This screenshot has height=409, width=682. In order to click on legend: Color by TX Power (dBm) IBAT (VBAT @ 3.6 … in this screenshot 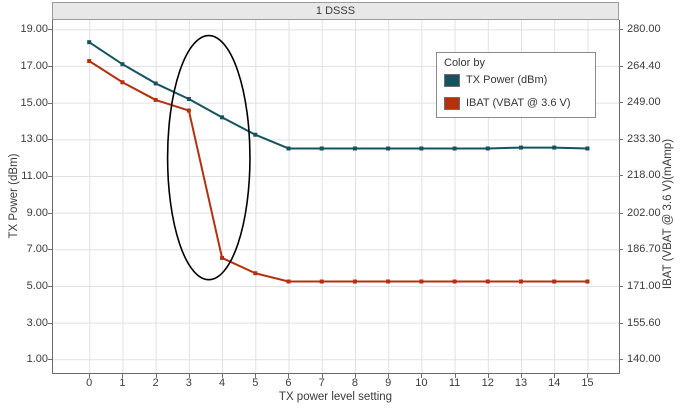, I will do `click(516, 85)`.